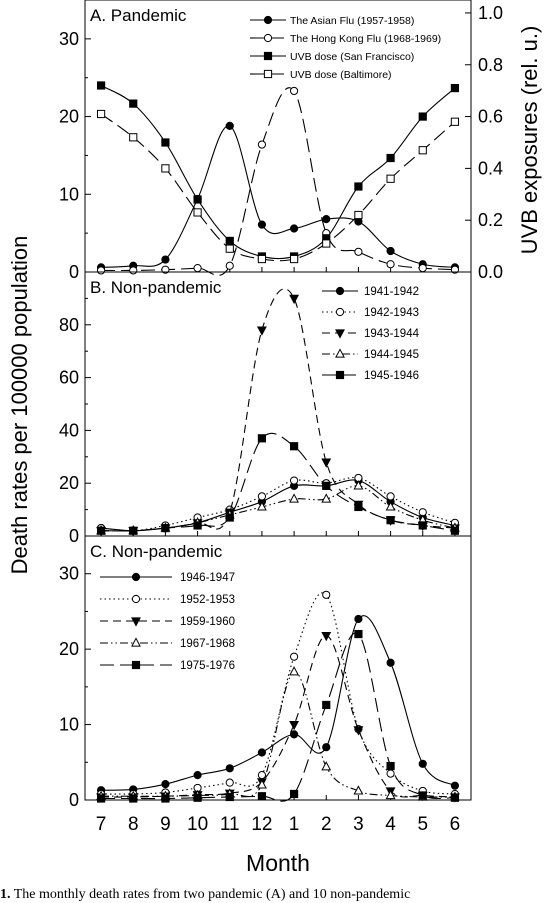 The height and width of the screenshot is (903, 558). I want to click on series-1944-1945, so click(278, 507).